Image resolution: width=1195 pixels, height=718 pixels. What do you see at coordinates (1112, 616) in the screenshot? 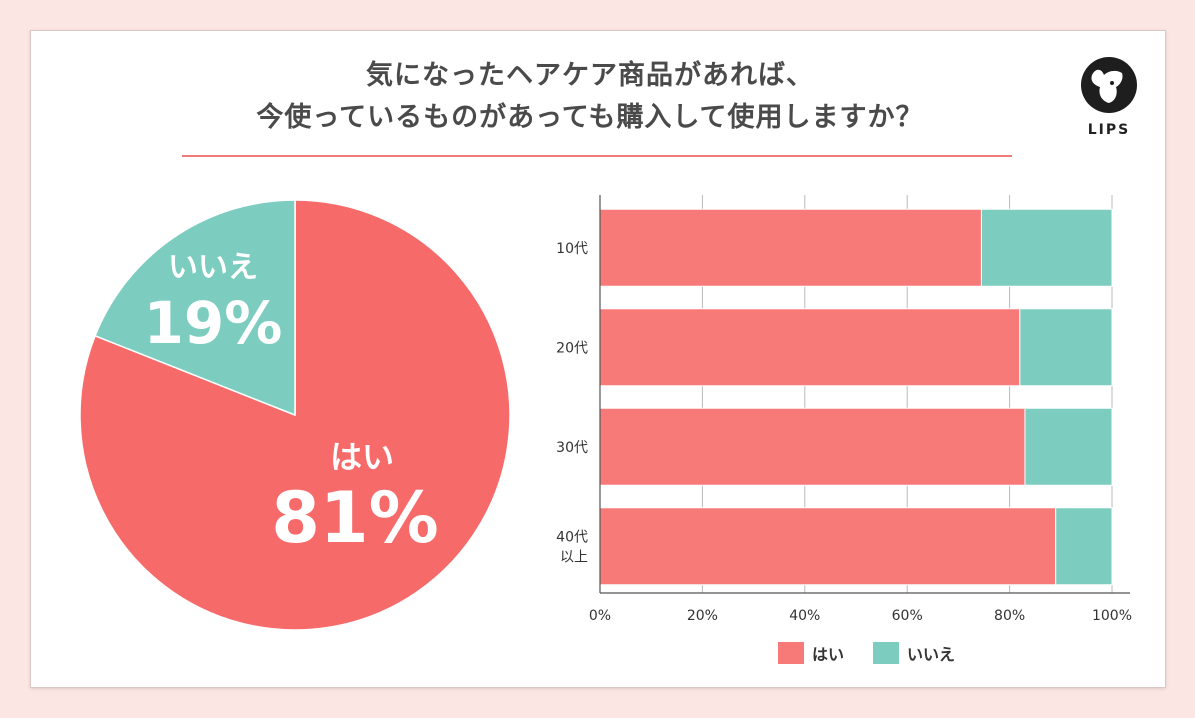
I see `x-tick-label: 100%` at bounding box center [1112, 616].